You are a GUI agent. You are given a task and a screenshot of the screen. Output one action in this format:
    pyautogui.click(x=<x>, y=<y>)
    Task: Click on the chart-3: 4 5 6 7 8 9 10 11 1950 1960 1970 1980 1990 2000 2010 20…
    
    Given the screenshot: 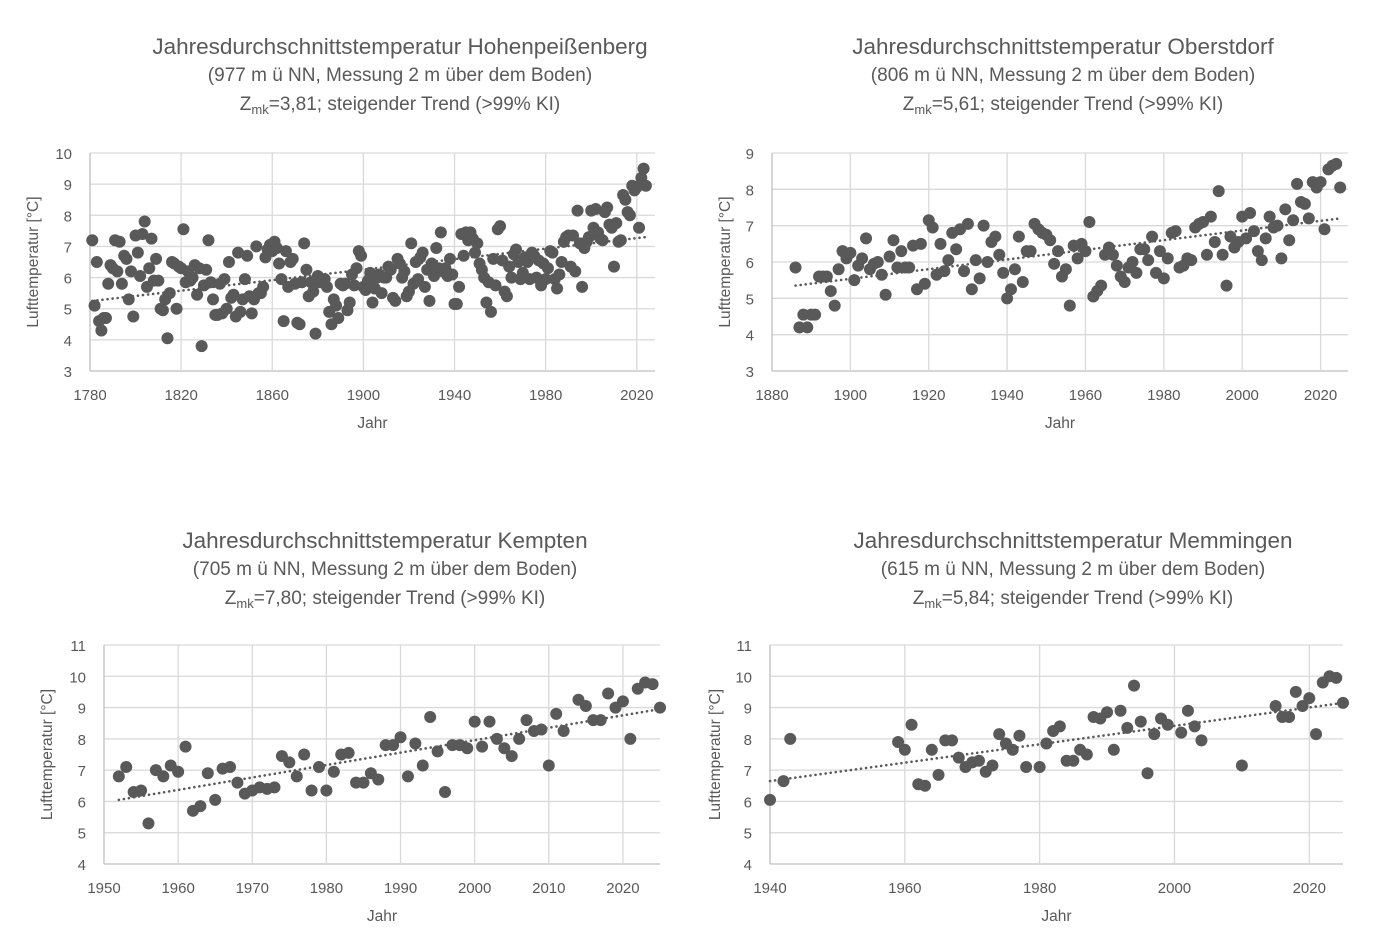 What is the action you would take?
    pyautogui.click(x=352, y=781)
    